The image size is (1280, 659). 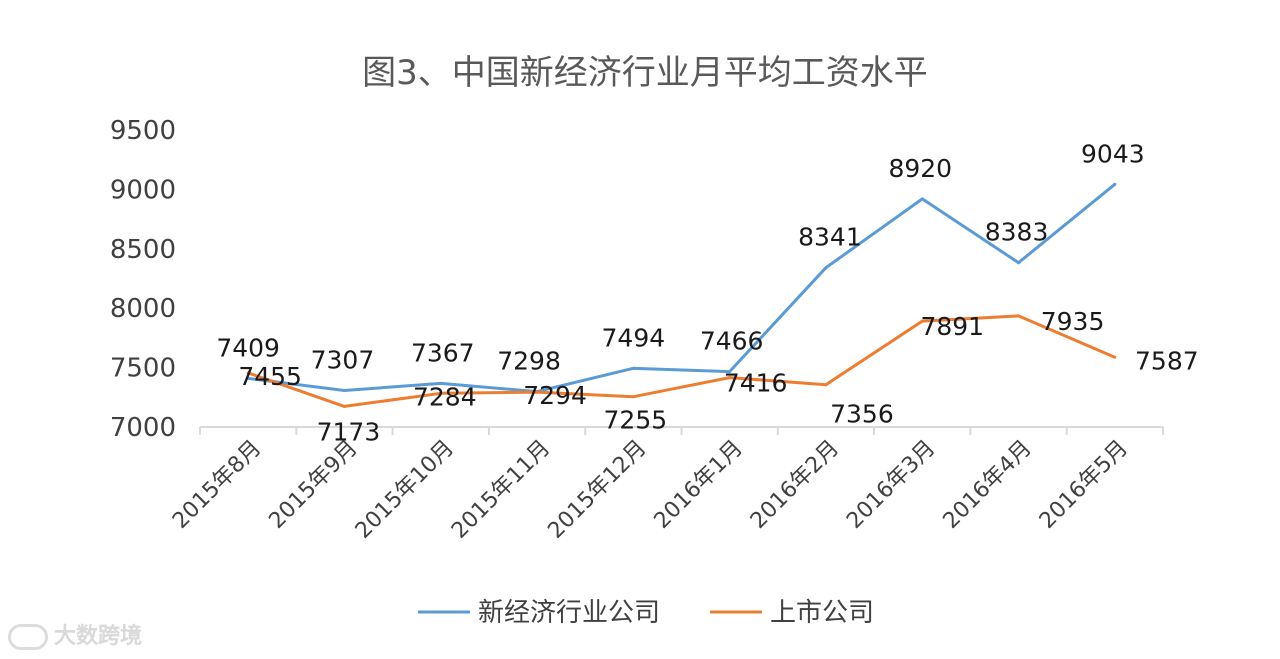 What do you see at coordinates (920, 168) in the screenshot?
I see `data-label: 8920` at bounding box center [920, 168].